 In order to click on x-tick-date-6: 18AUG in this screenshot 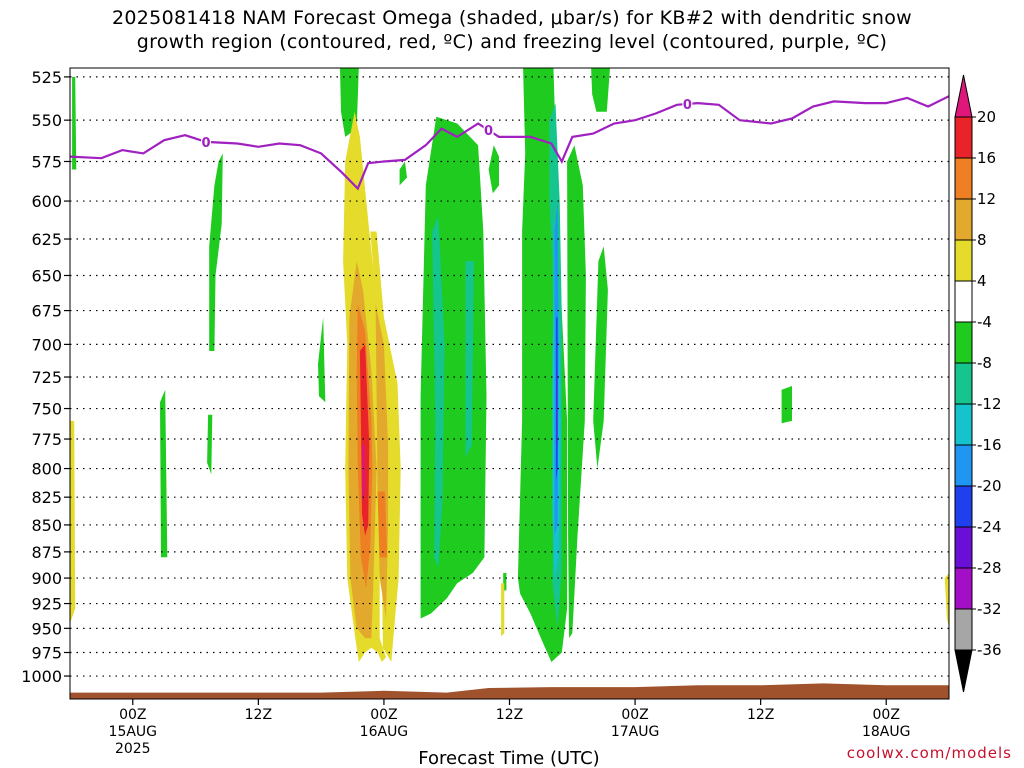, I will do `click(886, 732)`.